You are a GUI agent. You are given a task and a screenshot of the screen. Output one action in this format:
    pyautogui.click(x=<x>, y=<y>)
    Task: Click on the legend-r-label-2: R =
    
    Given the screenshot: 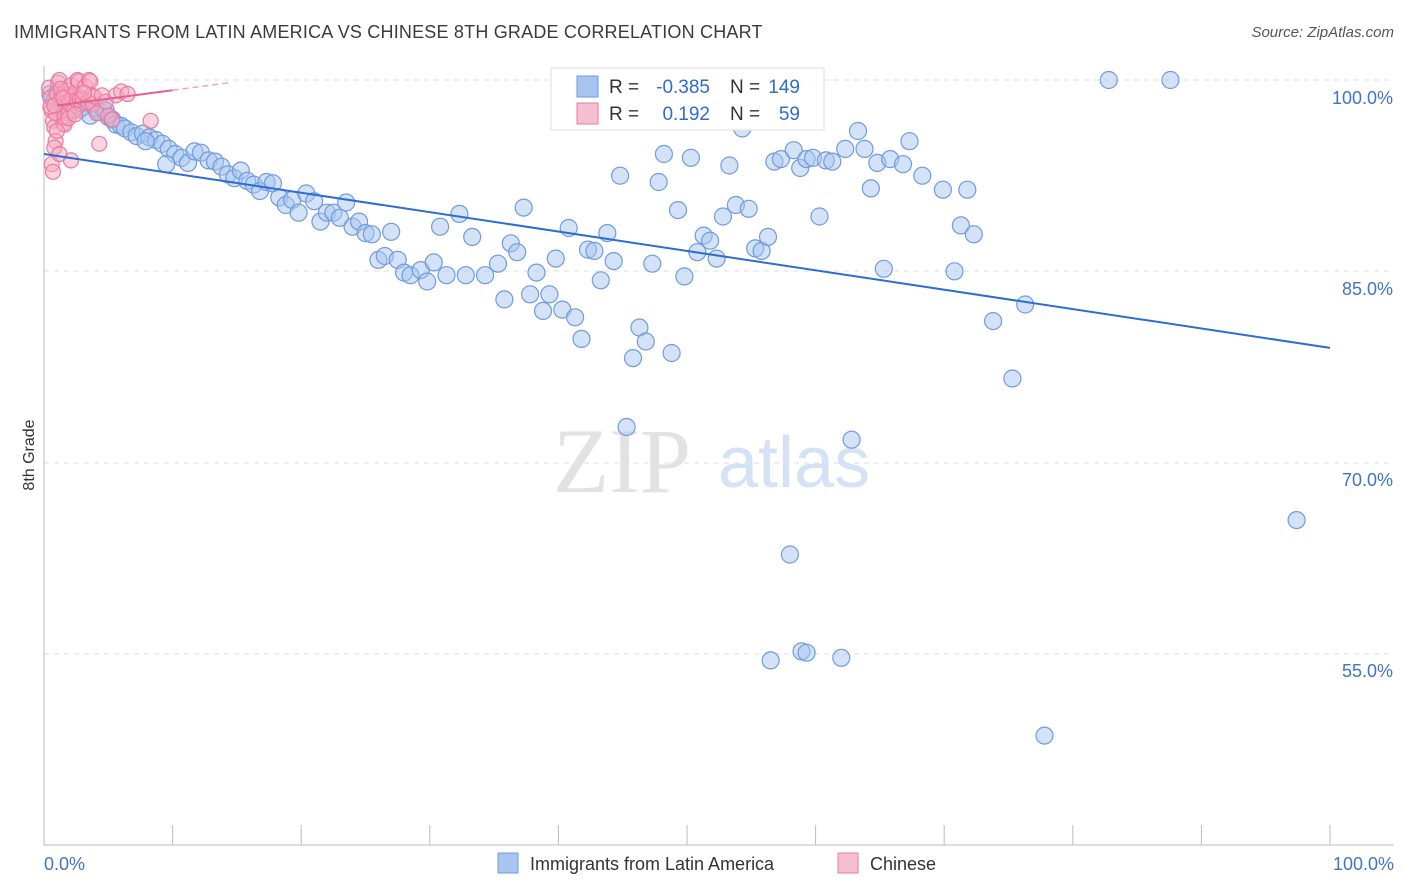 What is the action you would take?
    pyautogui.click(x=624, y=114)
    